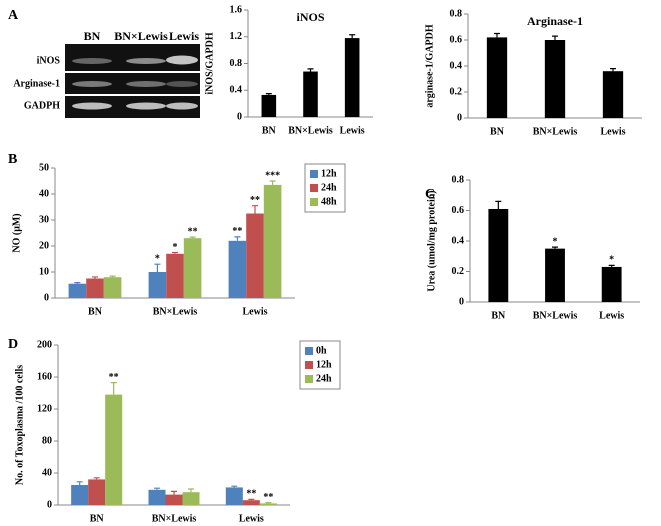 Image resolution: width=661 pixels, height=526 pixels. Describe the element at coordinates (44, 167) in the screenshot. I see `y-tick-label: 50` at that location.